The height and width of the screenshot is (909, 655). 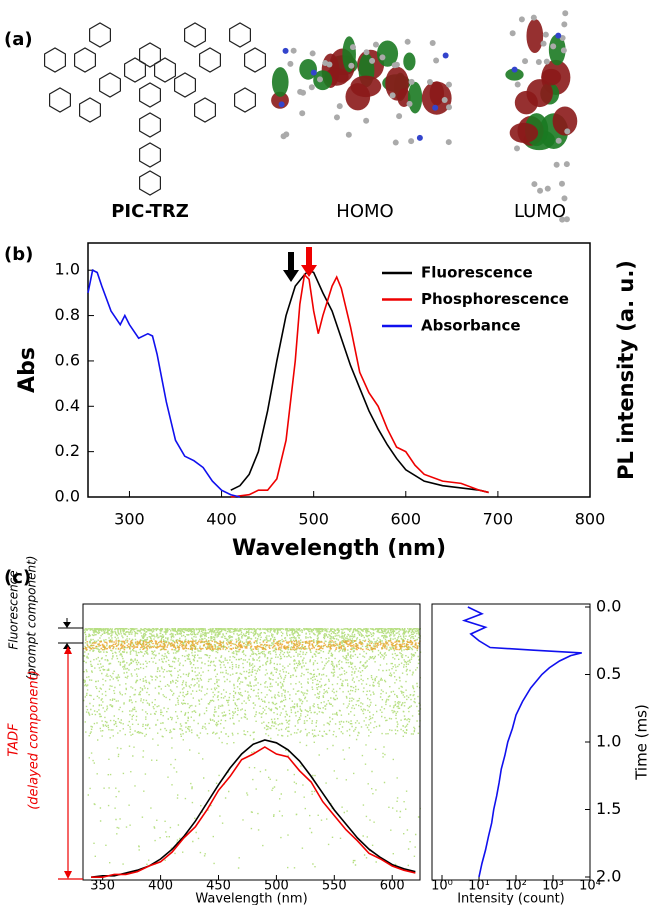 What do you see at coordinates (251, 899) in the screenshot?
I see `x-axis-label: Wavelength (nm)` at bounding box center [251, 899].